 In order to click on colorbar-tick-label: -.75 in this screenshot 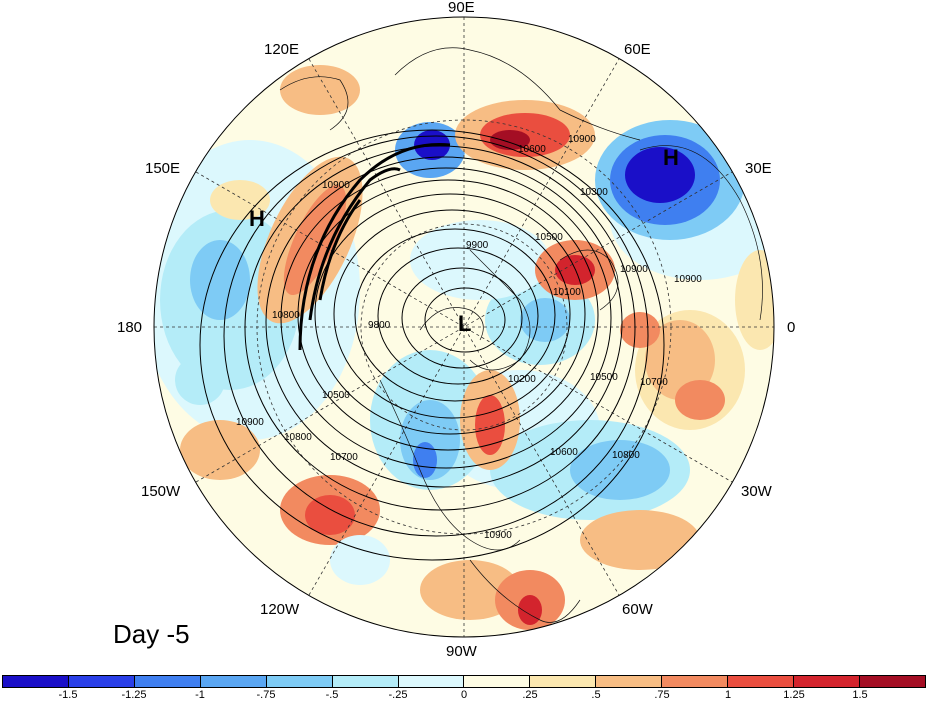, I will do `click(266, 695)`.